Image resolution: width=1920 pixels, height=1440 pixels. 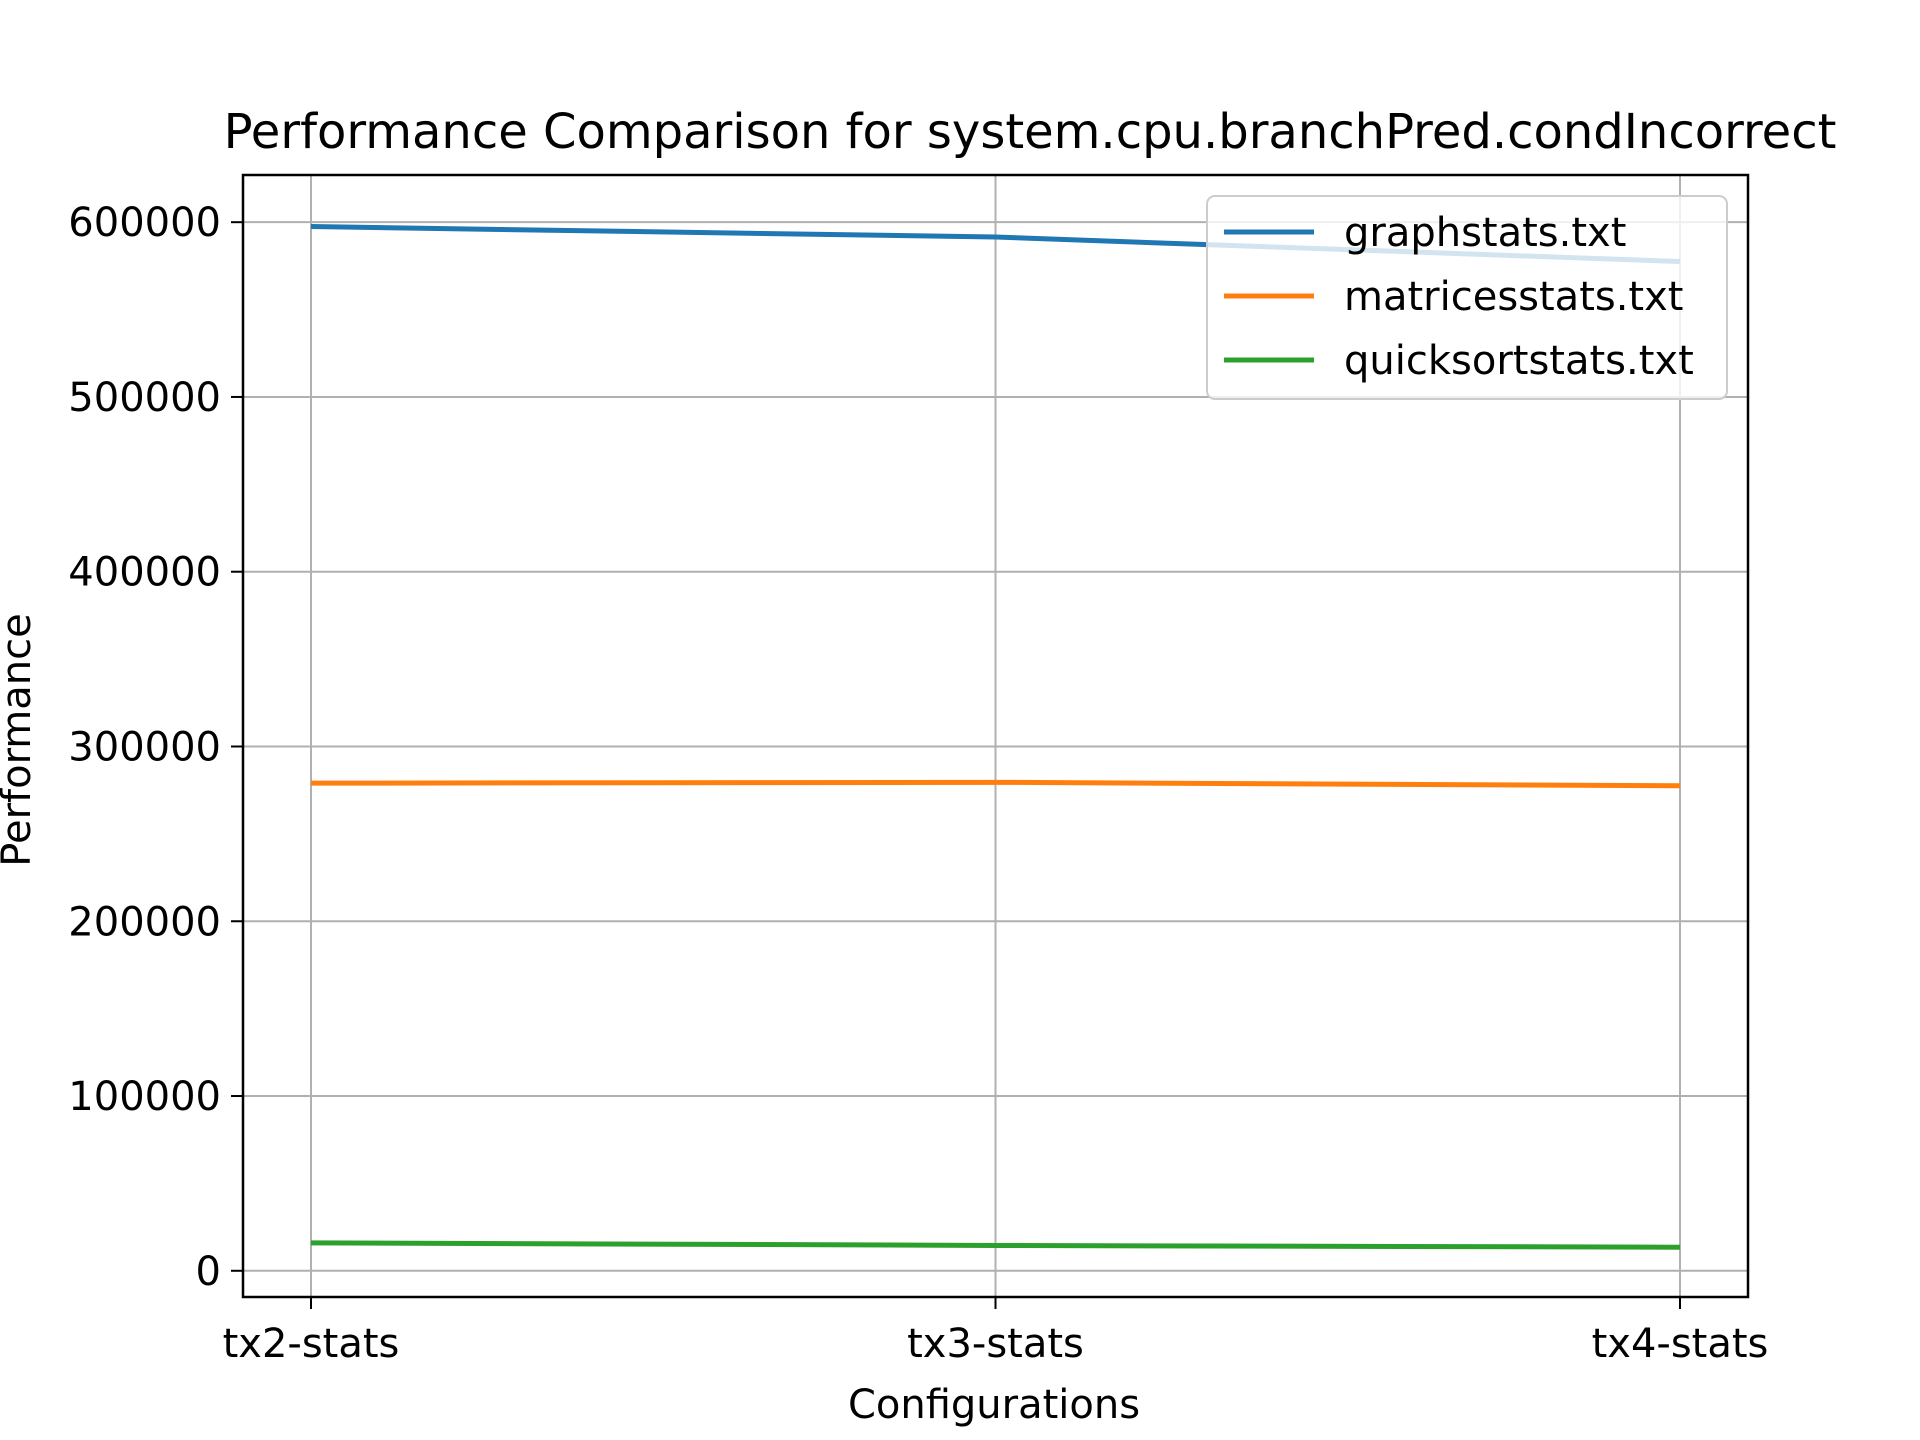 I want to click on y-tick-label: 100000, so click(x=144, y=1097).